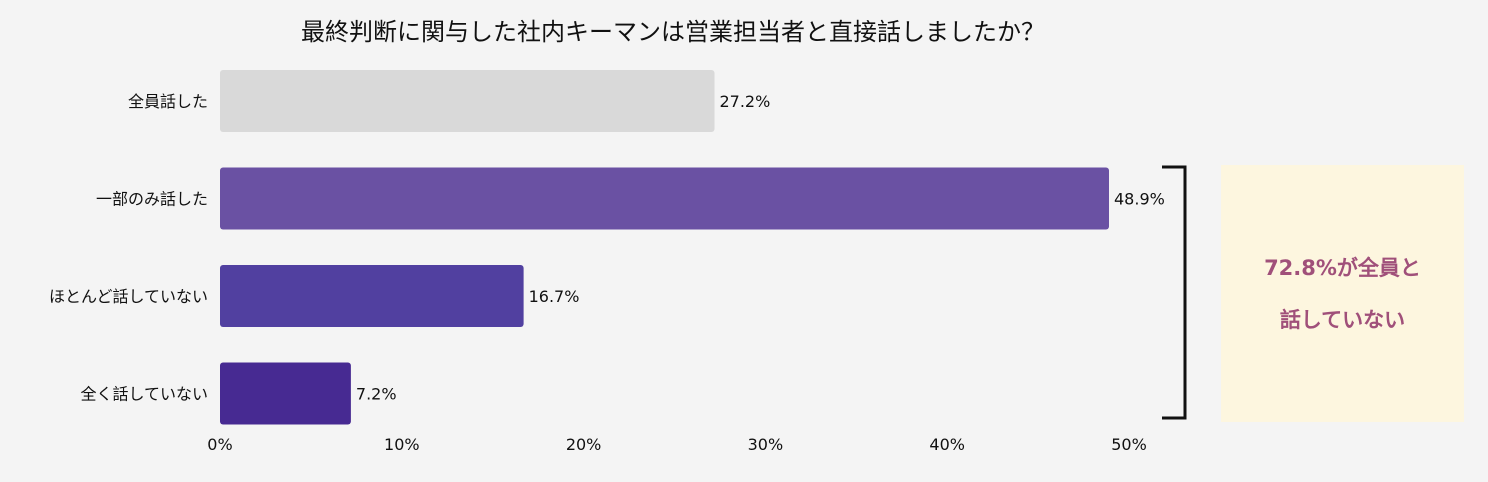  I want to click on x-tick-label-6: 50%, so click(1129, 444).